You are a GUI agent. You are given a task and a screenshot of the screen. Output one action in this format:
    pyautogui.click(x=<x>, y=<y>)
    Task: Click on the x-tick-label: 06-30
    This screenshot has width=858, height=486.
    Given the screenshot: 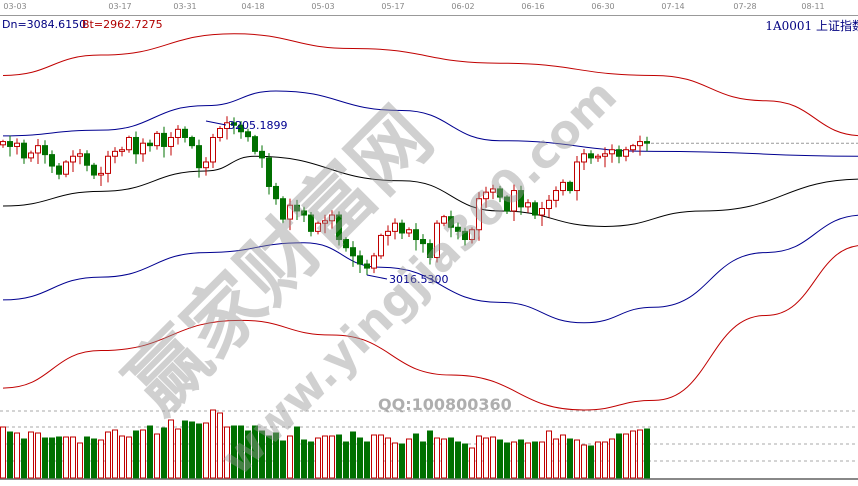 What is the action you would take?
    pyautogui.click(x=603, y=6)
    